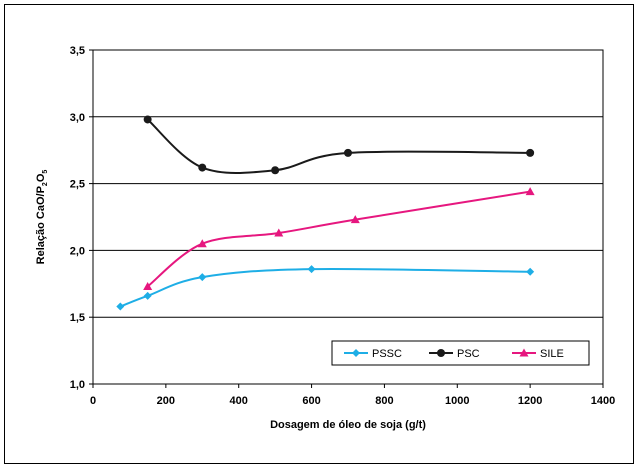 This screenshot has height=470, width=642. Describe the element at coordinates (441, 353) in the screenshot. I see `legend-marker-psc` at that location.